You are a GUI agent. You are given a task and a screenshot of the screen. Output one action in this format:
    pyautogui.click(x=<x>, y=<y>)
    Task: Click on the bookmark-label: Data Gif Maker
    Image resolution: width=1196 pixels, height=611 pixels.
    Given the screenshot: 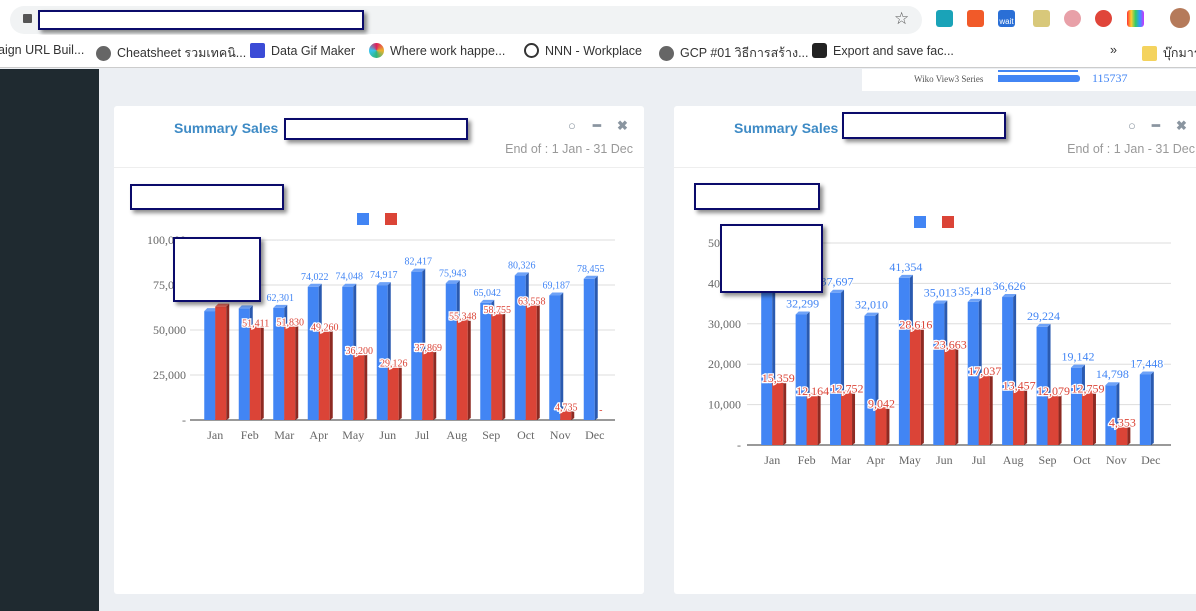 What is the action you would take?
    pyautogui.click(x=313, y=50)
    